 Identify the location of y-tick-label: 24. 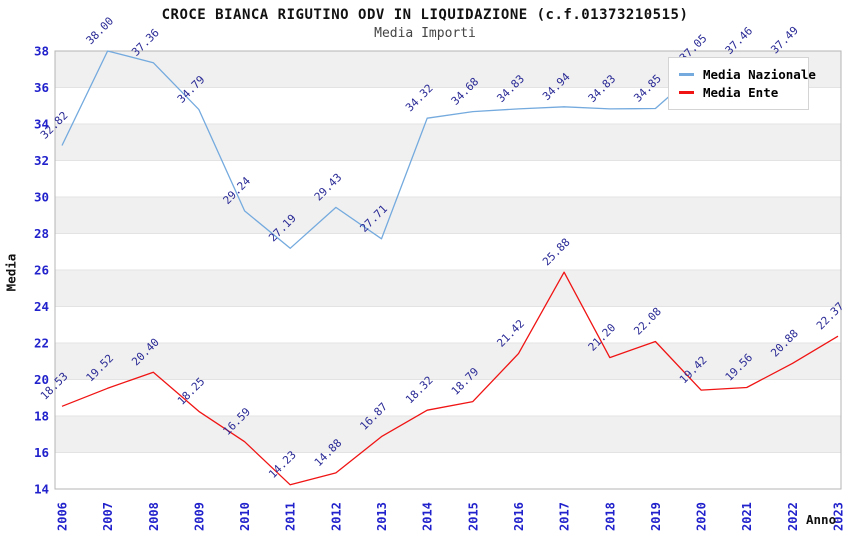
(41, 306).